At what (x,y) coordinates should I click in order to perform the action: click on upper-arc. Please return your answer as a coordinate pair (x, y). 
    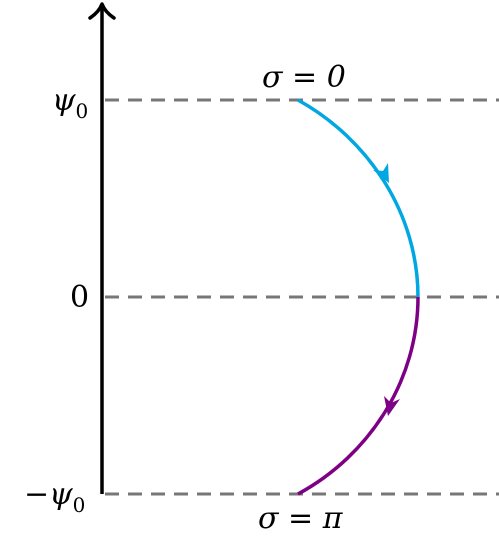
    Looking at the image, I should click on (358, 198).